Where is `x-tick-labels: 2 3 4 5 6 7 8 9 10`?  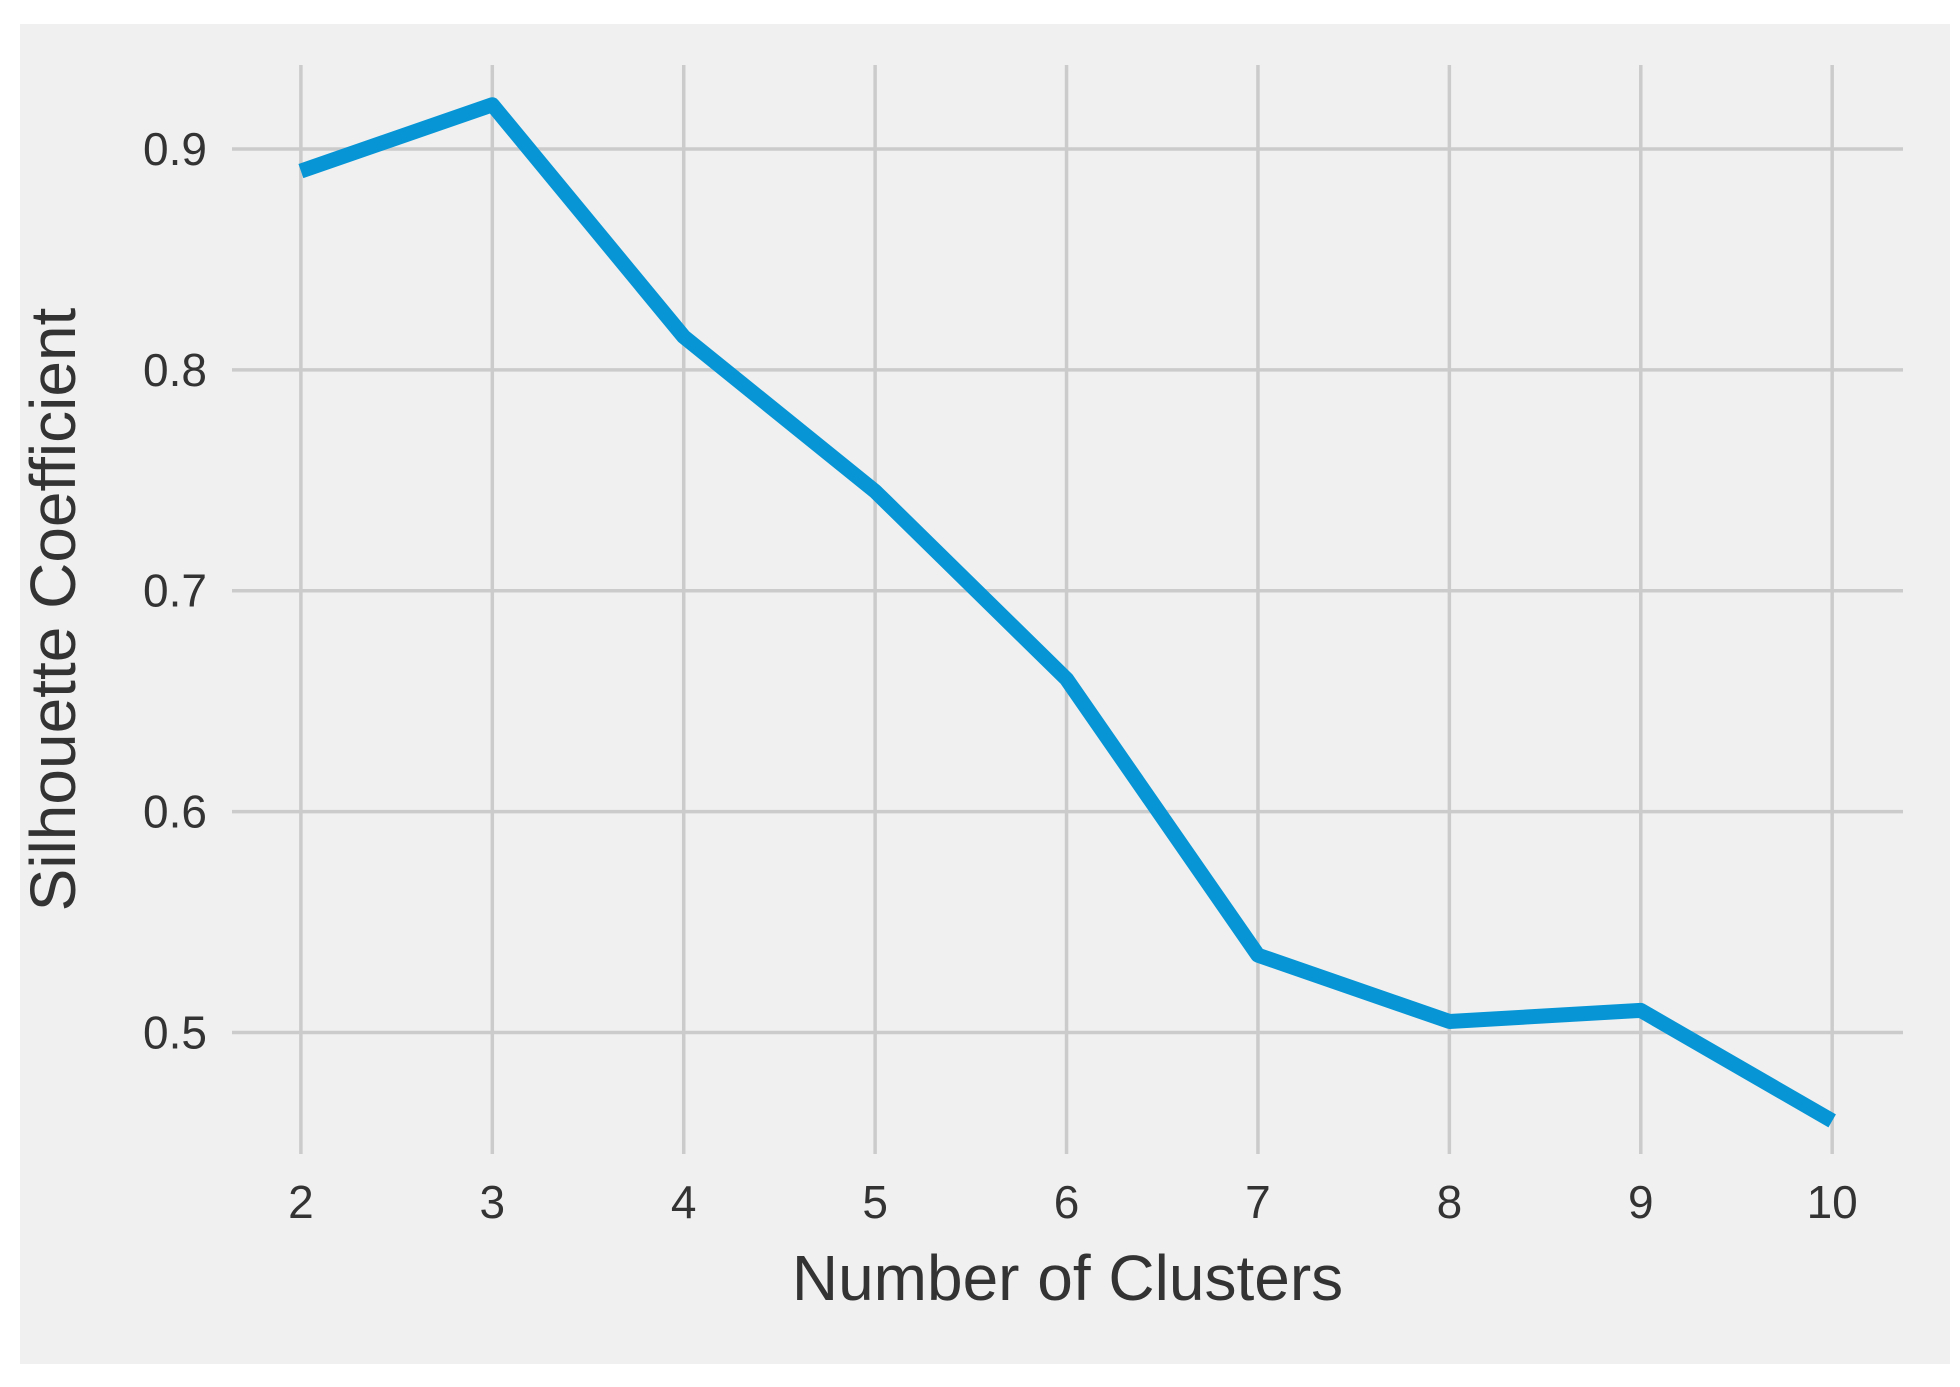
x-tick-labels: 2 3 4 5 6 7 8 9 10 is located at coordinates (1073, 1202).